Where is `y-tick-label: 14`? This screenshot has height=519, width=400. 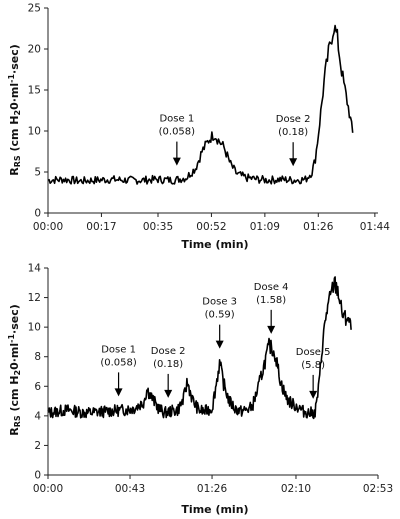
y-tick-label: 14 is located at coordinates (35, 269).